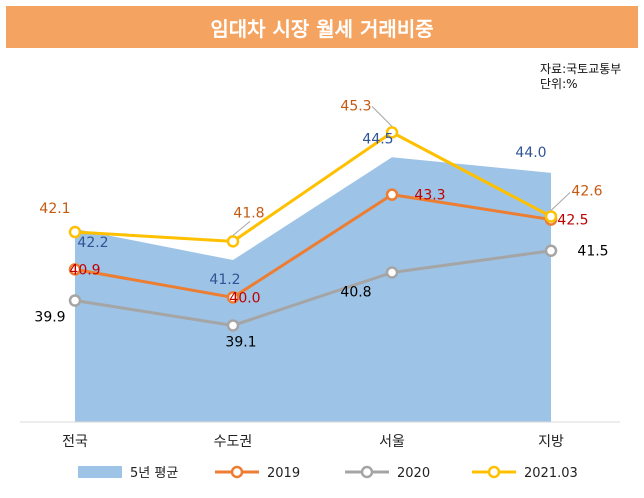 The width and height of the screenshot is (644, 498). What do you see at coordinates (248, 213) in the screenshot?
I see `data-label: 41.8` at bounding box center [248, 213].